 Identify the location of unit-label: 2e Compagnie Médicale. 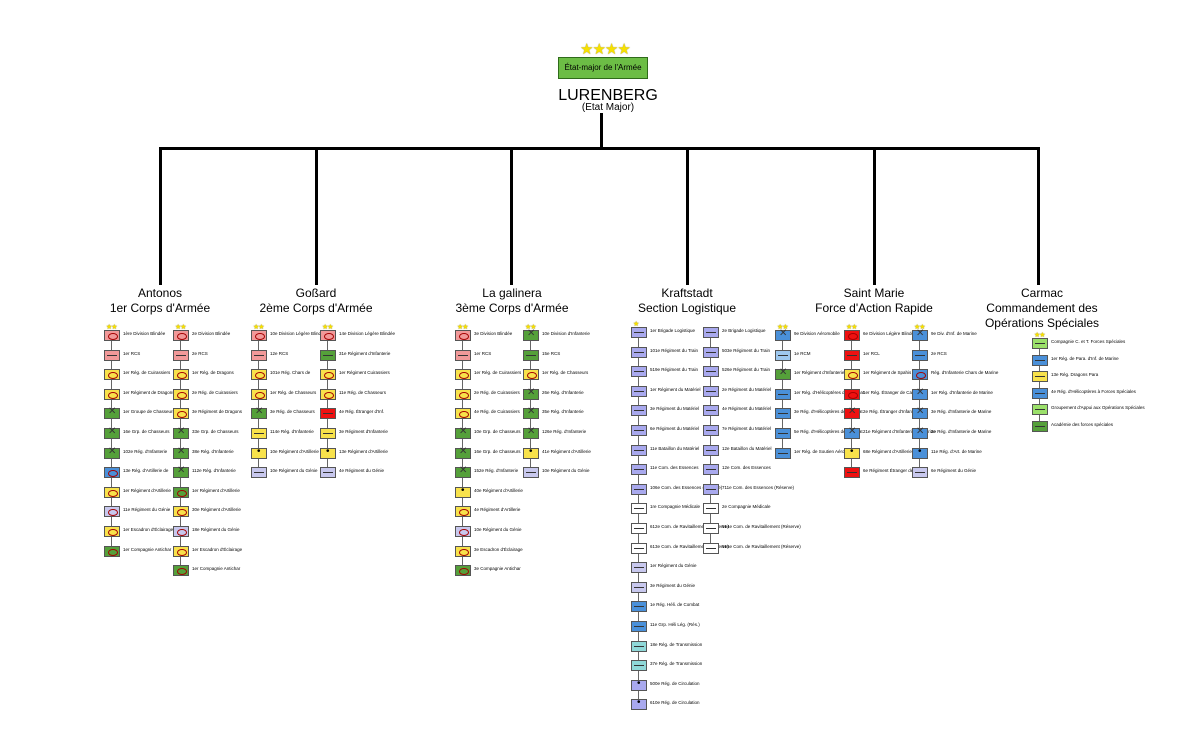
(746, 507).